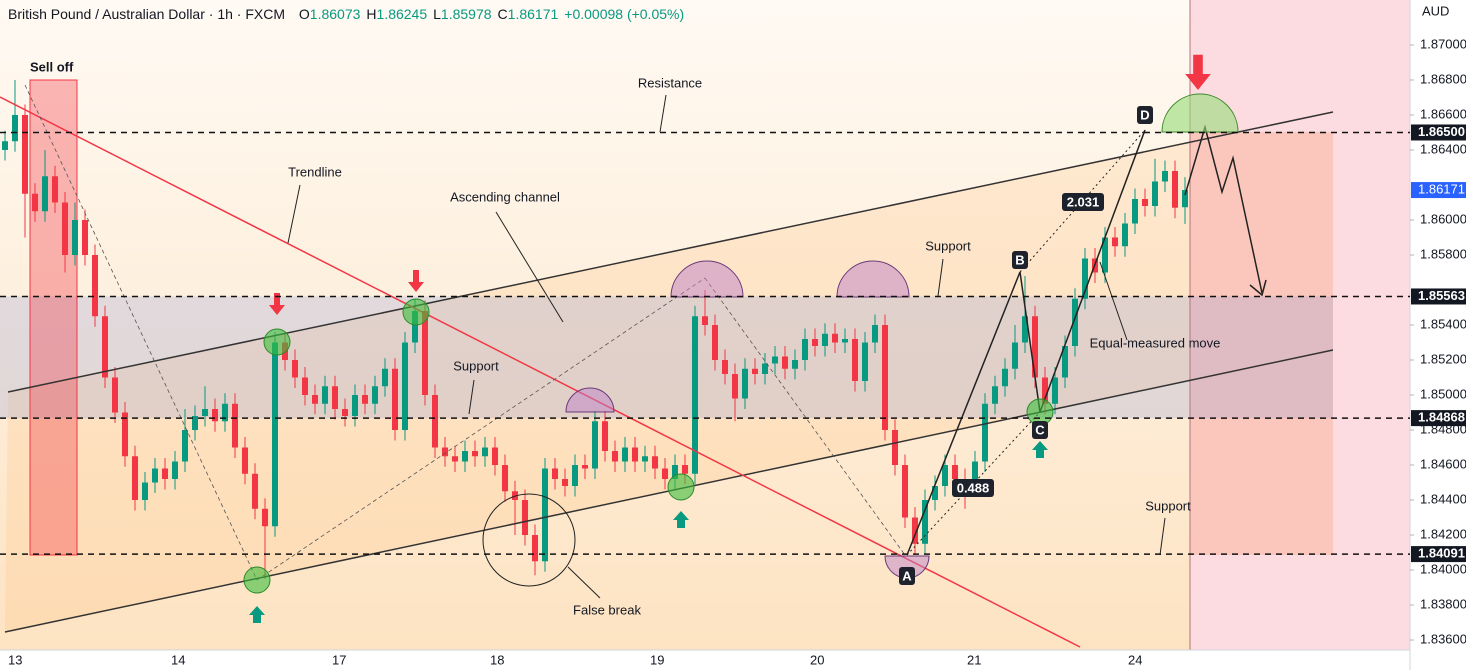  I want to click on price-label: 1.86171, so click(1441, 189).